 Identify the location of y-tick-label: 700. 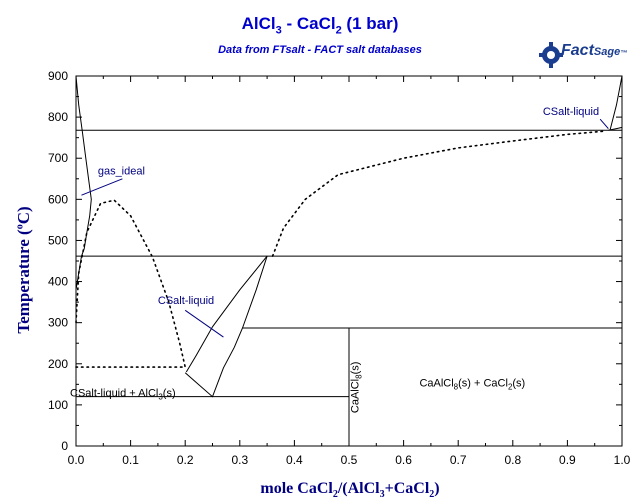
(58, 158).